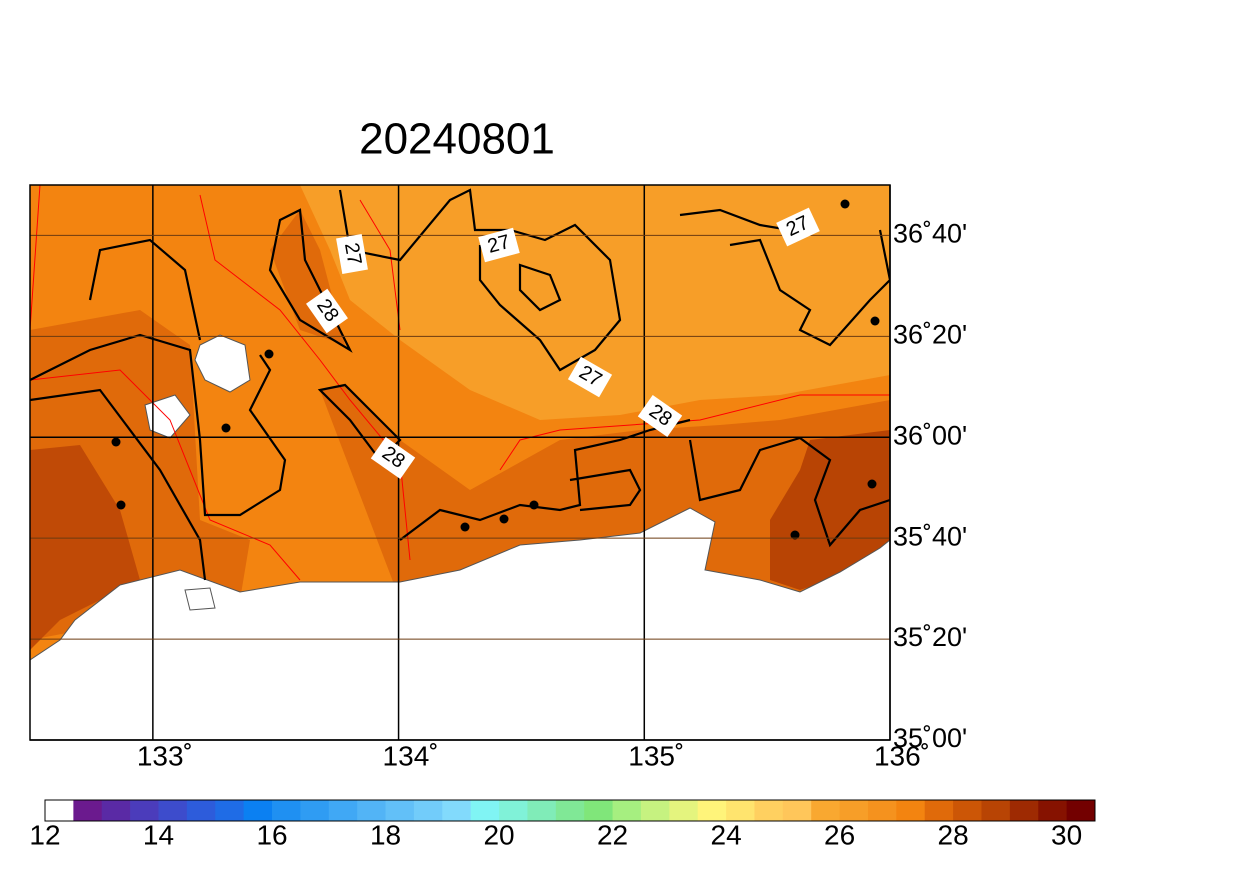 The height and width of the screenshot is (875, 1237). Describe the element at coordinates (457, 139) in the screenshot. I see `map-title: 20240801` at that location.